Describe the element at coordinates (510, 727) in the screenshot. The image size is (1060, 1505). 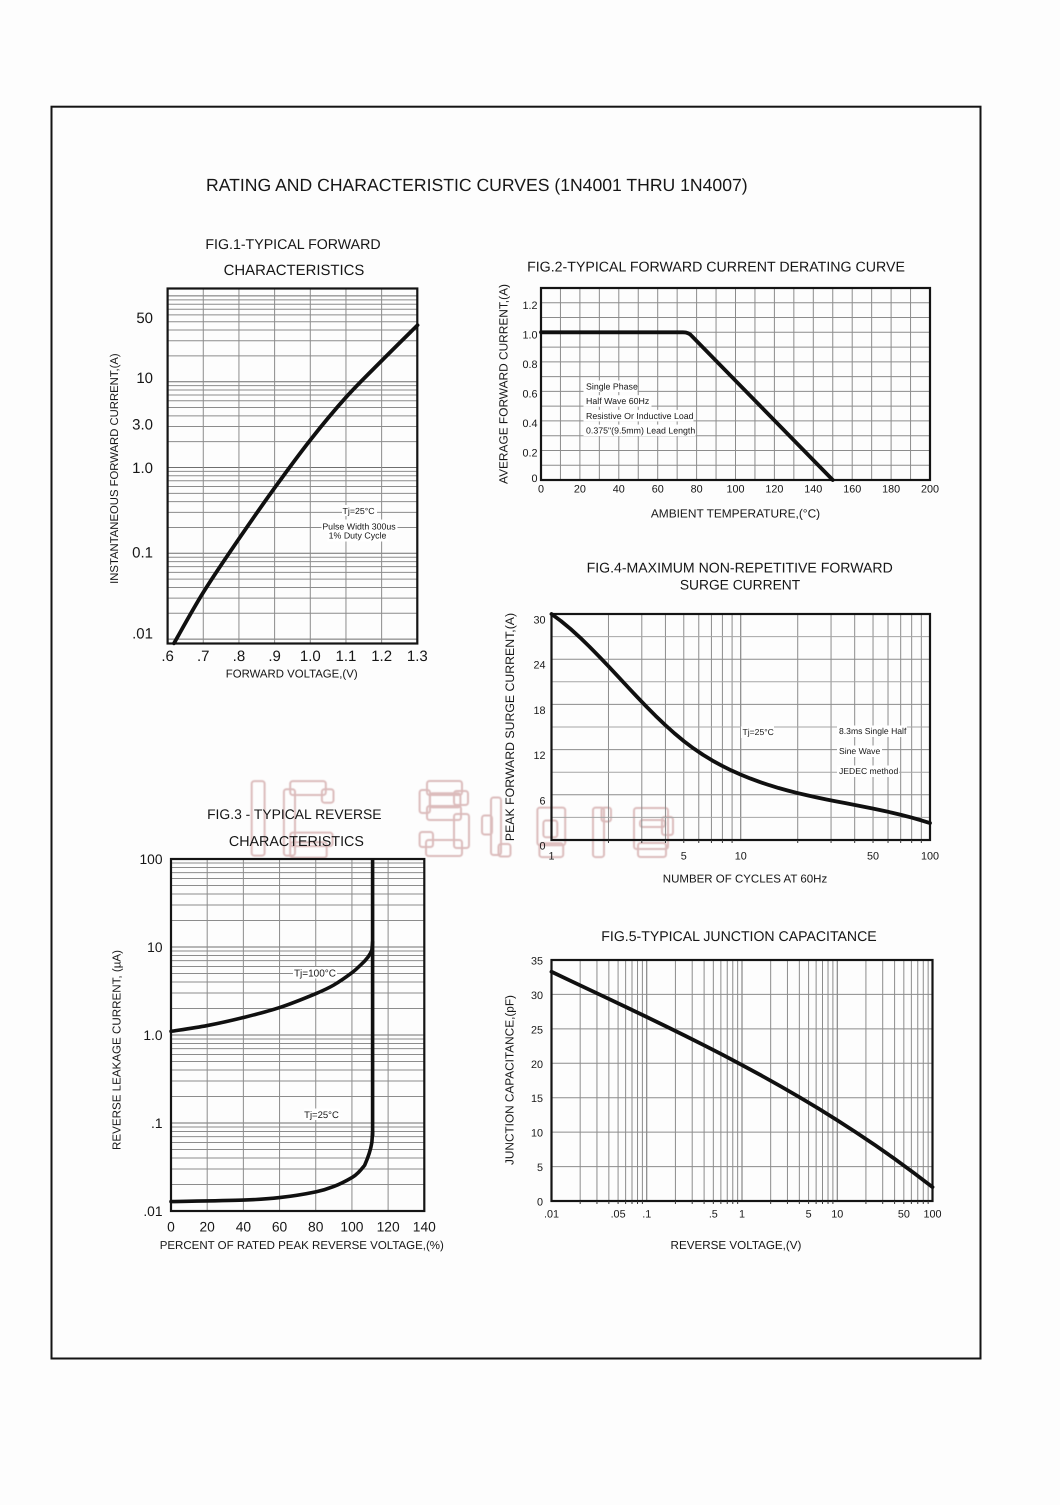
I see `svg-text: PEAK FORWARD SURGE CURRENT,(A)` at that location.